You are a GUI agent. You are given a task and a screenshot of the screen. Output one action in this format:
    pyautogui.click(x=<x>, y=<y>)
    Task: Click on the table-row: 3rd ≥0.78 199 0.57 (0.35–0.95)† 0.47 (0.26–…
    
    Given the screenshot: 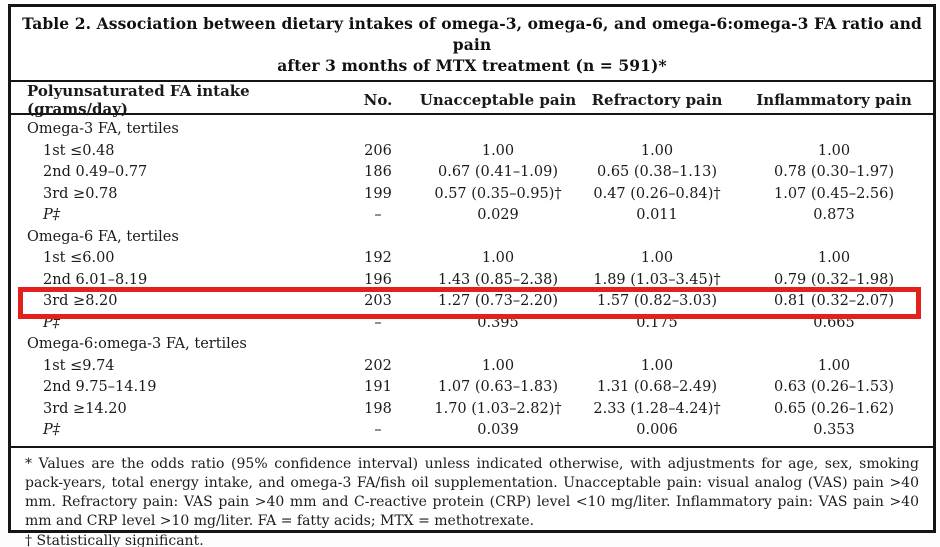 What is the action you would take?
    pyautogui.click(x=472, y=195)
    